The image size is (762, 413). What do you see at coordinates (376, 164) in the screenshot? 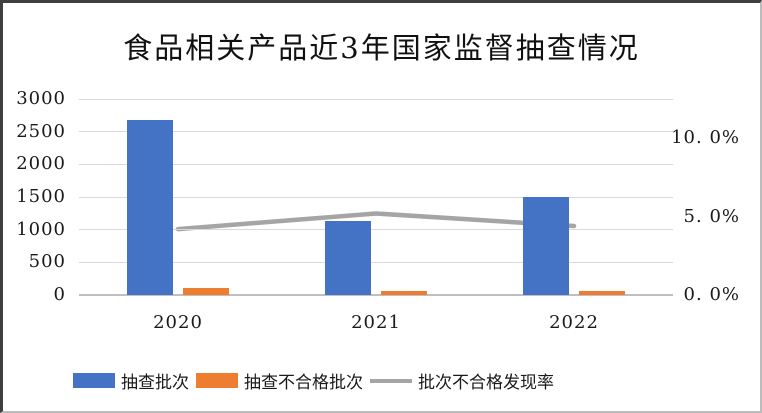
I see `gridline-2000` at bounding box center [376, 164].